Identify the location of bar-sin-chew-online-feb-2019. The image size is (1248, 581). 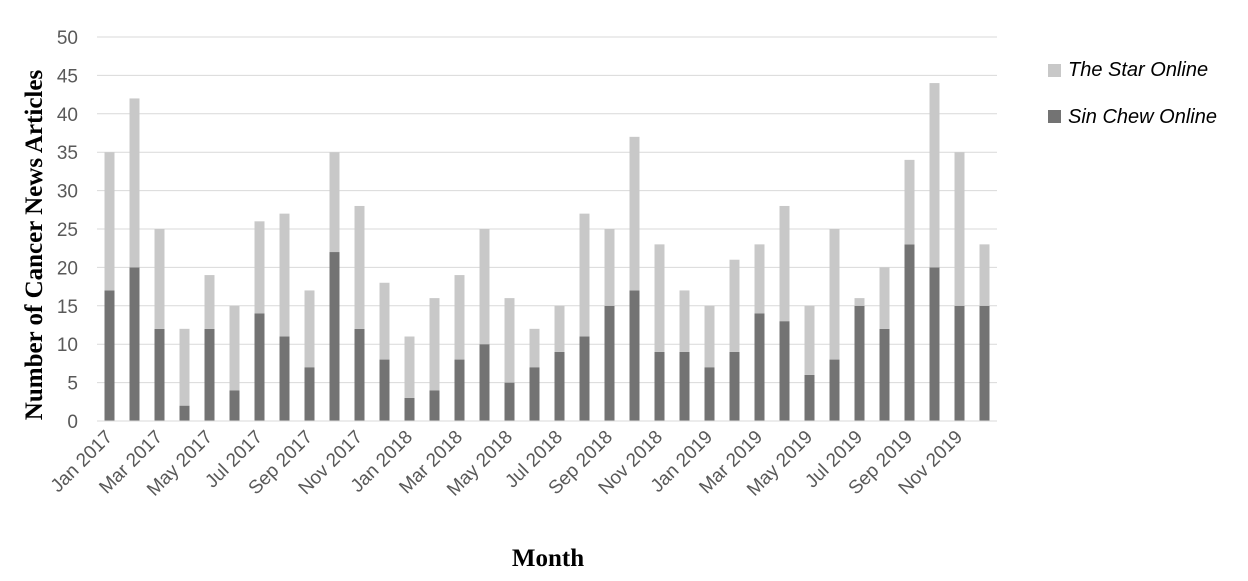
(734, 386).